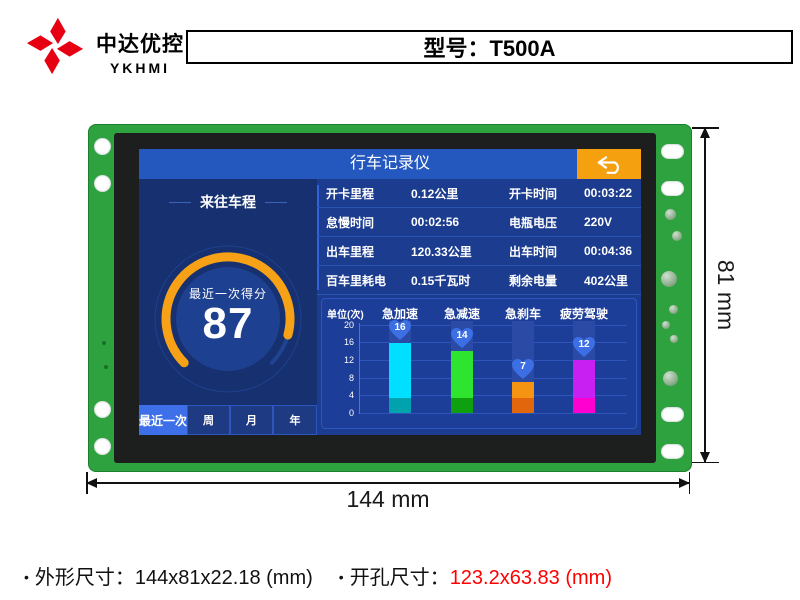  Describe the element at coordinates (435, 222) in the screenshot. I see `cell-value: 00:02:56` at that location.